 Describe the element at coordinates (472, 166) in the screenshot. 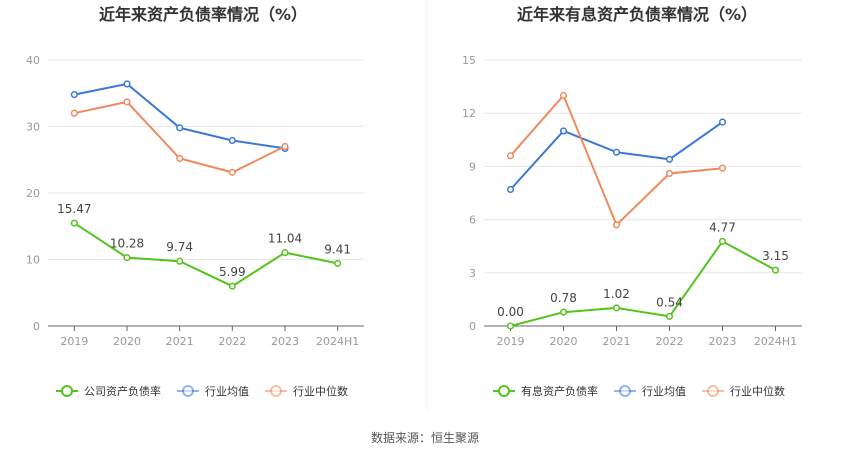

I see `y-tick-label: 9` at that location.